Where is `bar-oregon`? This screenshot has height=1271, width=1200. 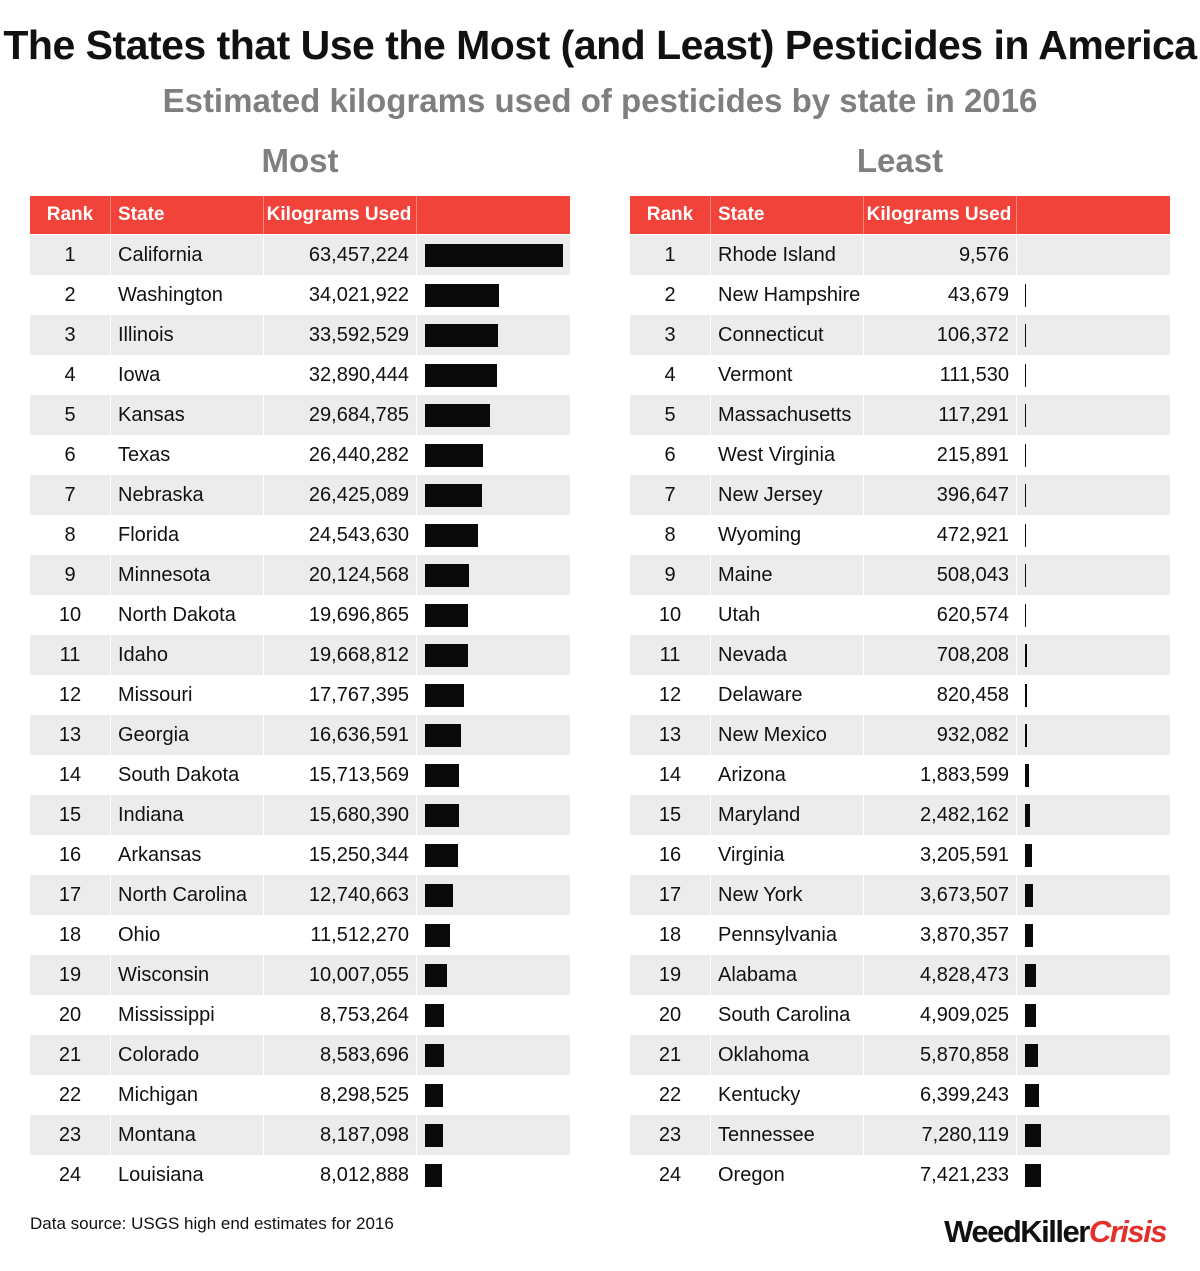
bar-oregon is located at coordinates (1033, 1175).